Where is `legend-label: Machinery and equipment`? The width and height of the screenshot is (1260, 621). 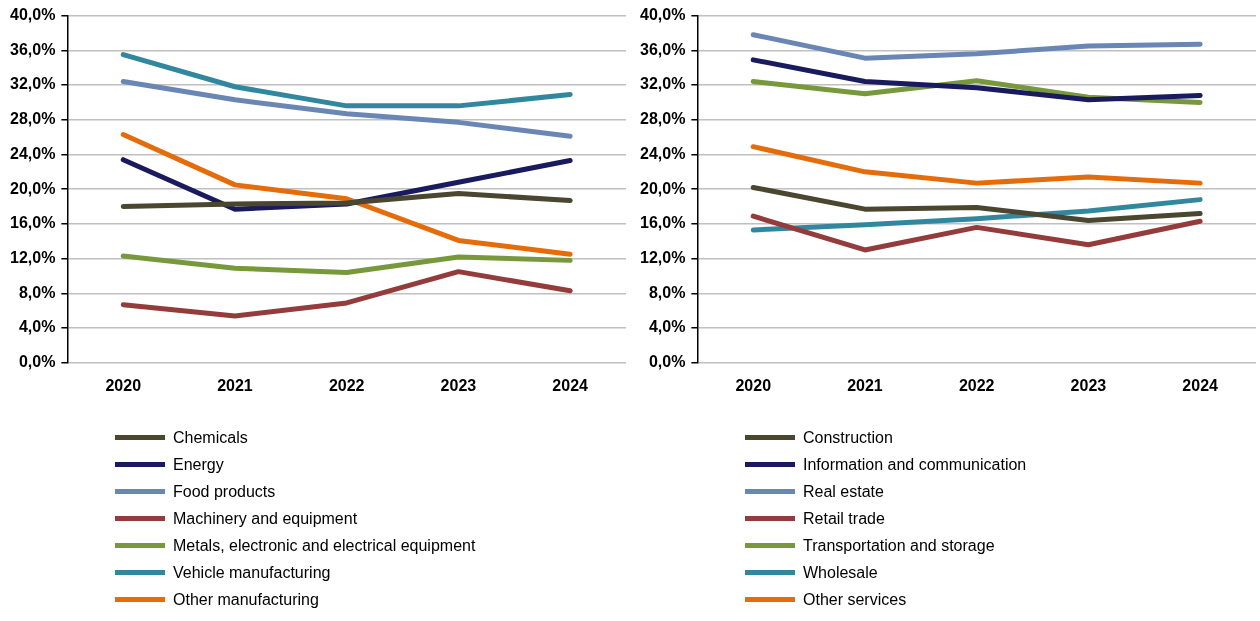 legend-label: Machinery and equipment is located at coordinates (265, 518).